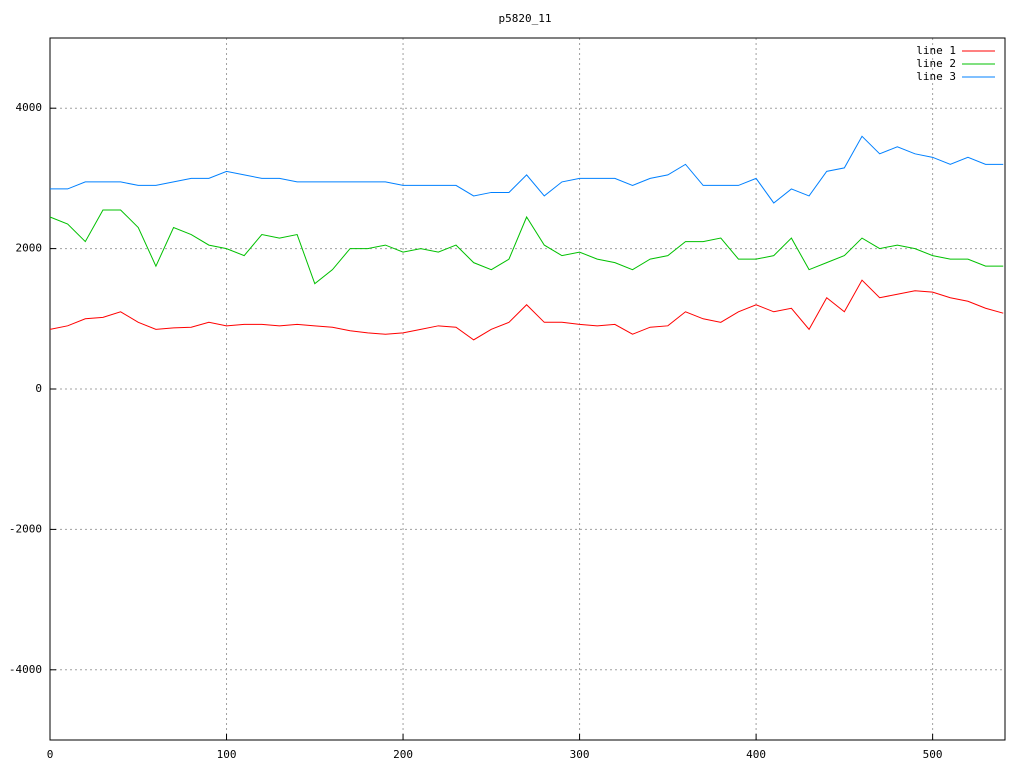  I want to click on legend-label: line 3, so click(936, 76).